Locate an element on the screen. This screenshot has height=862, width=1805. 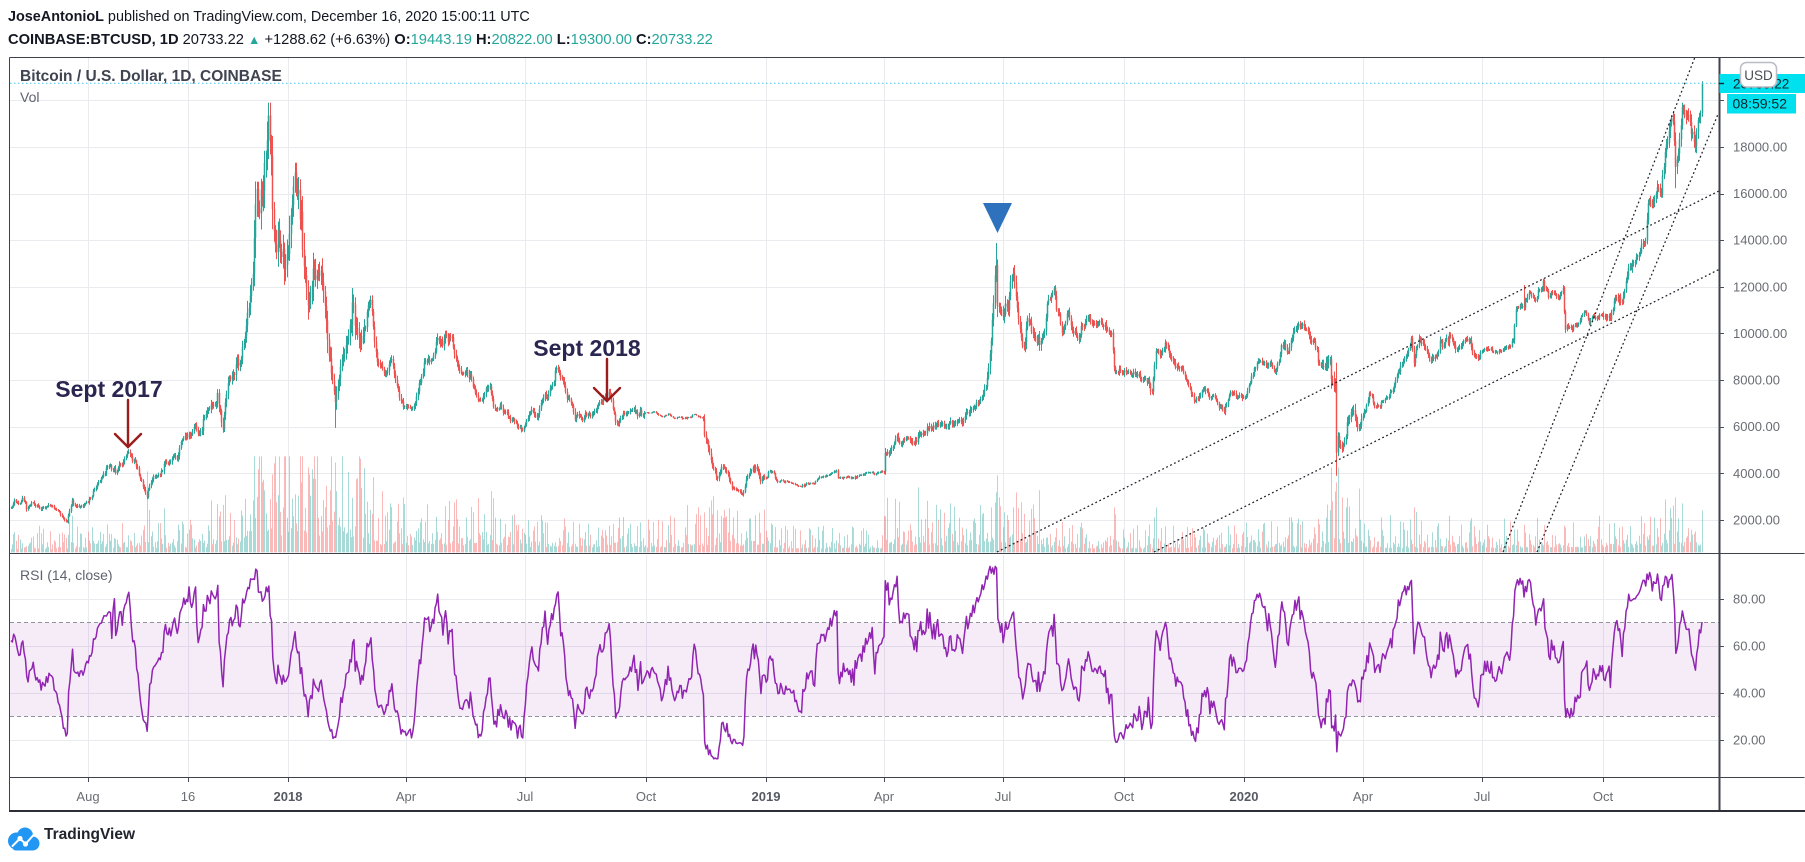
svg-text: 10000.00 is located at coordinates (1760, 333).